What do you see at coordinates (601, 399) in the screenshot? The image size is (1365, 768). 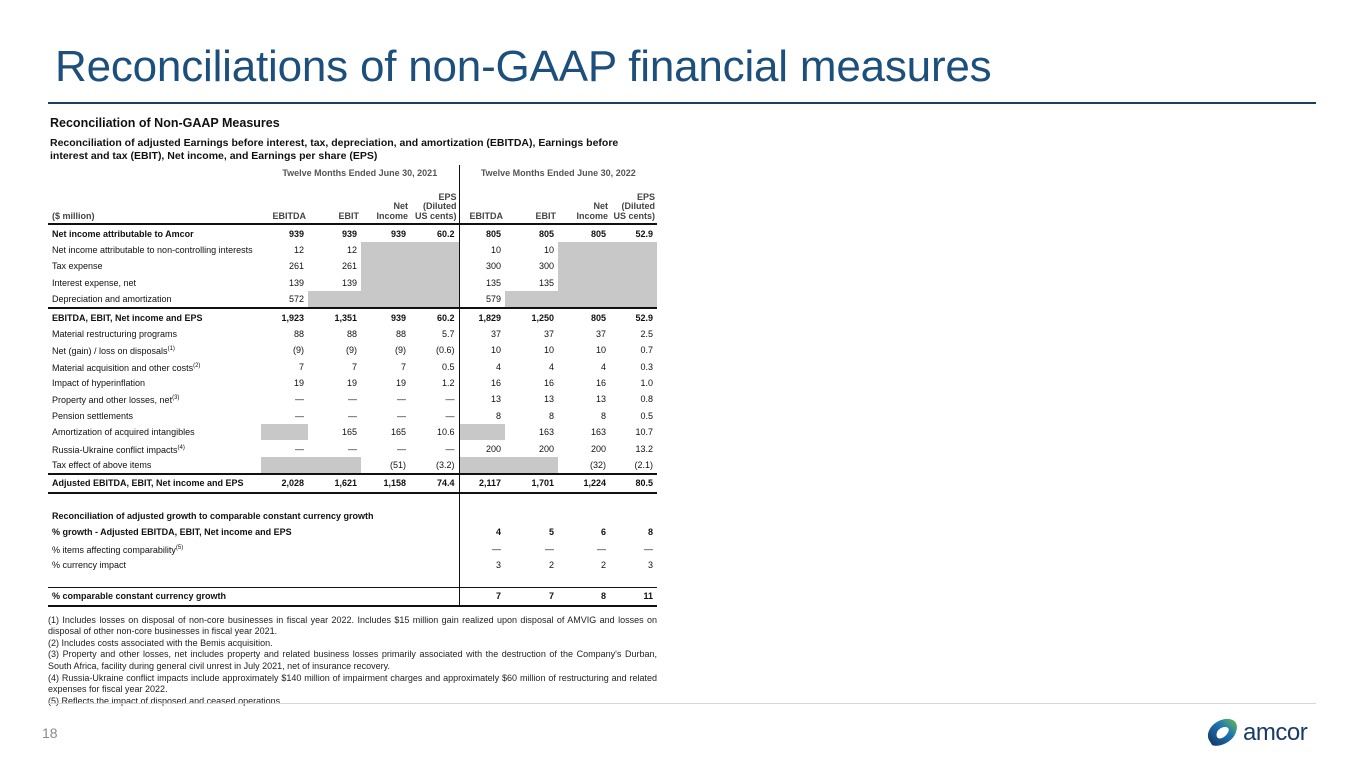 I see `value-cell: 13` at bounding box center [601, 399].